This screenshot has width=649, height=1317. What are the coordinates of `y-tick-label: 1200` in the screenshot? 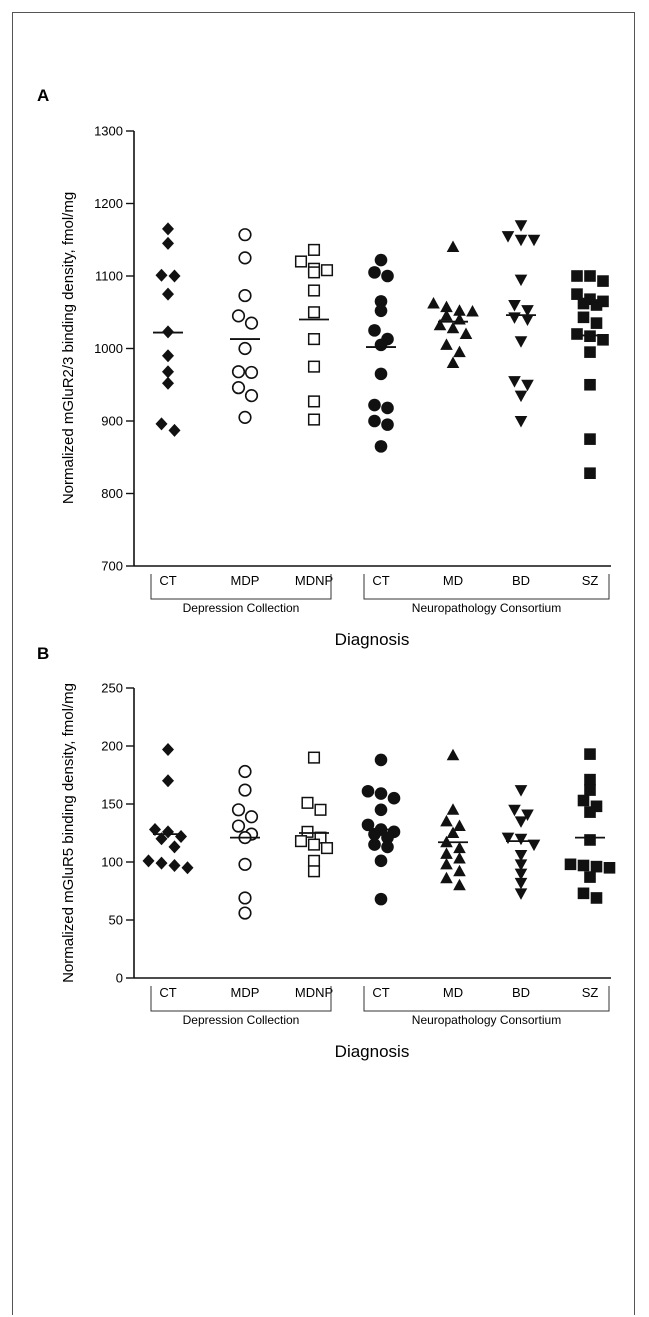 It's located at (108, 203).